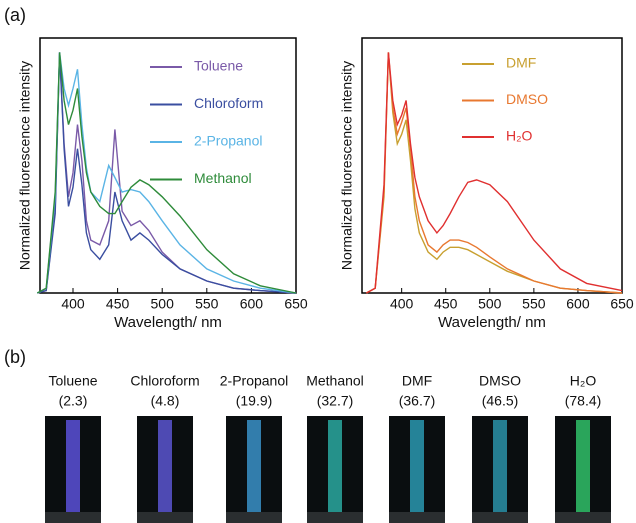  I want to click on sample-polarity: (4.8), so click(165, 401).